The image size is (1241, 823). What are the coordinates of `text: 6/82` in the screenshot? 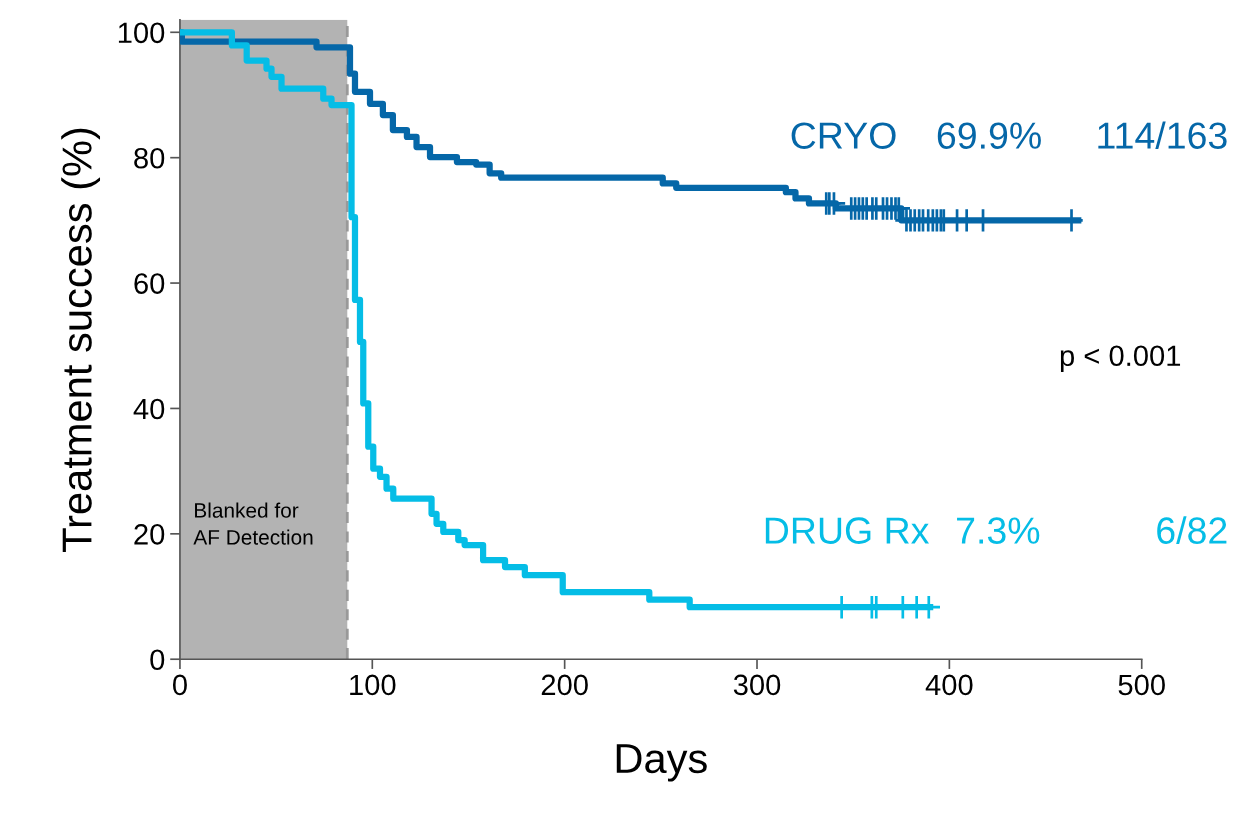 It's located at (1192, 530).